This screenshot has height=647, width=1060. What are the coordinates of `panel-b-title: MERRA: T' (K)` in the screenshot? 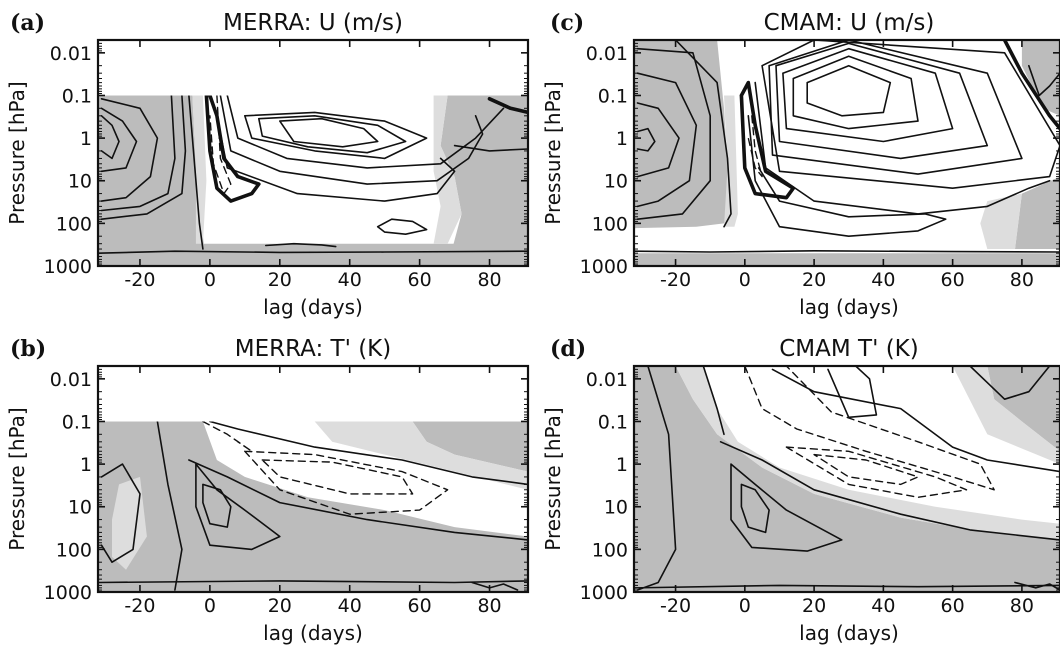 It's located at (313, 349).